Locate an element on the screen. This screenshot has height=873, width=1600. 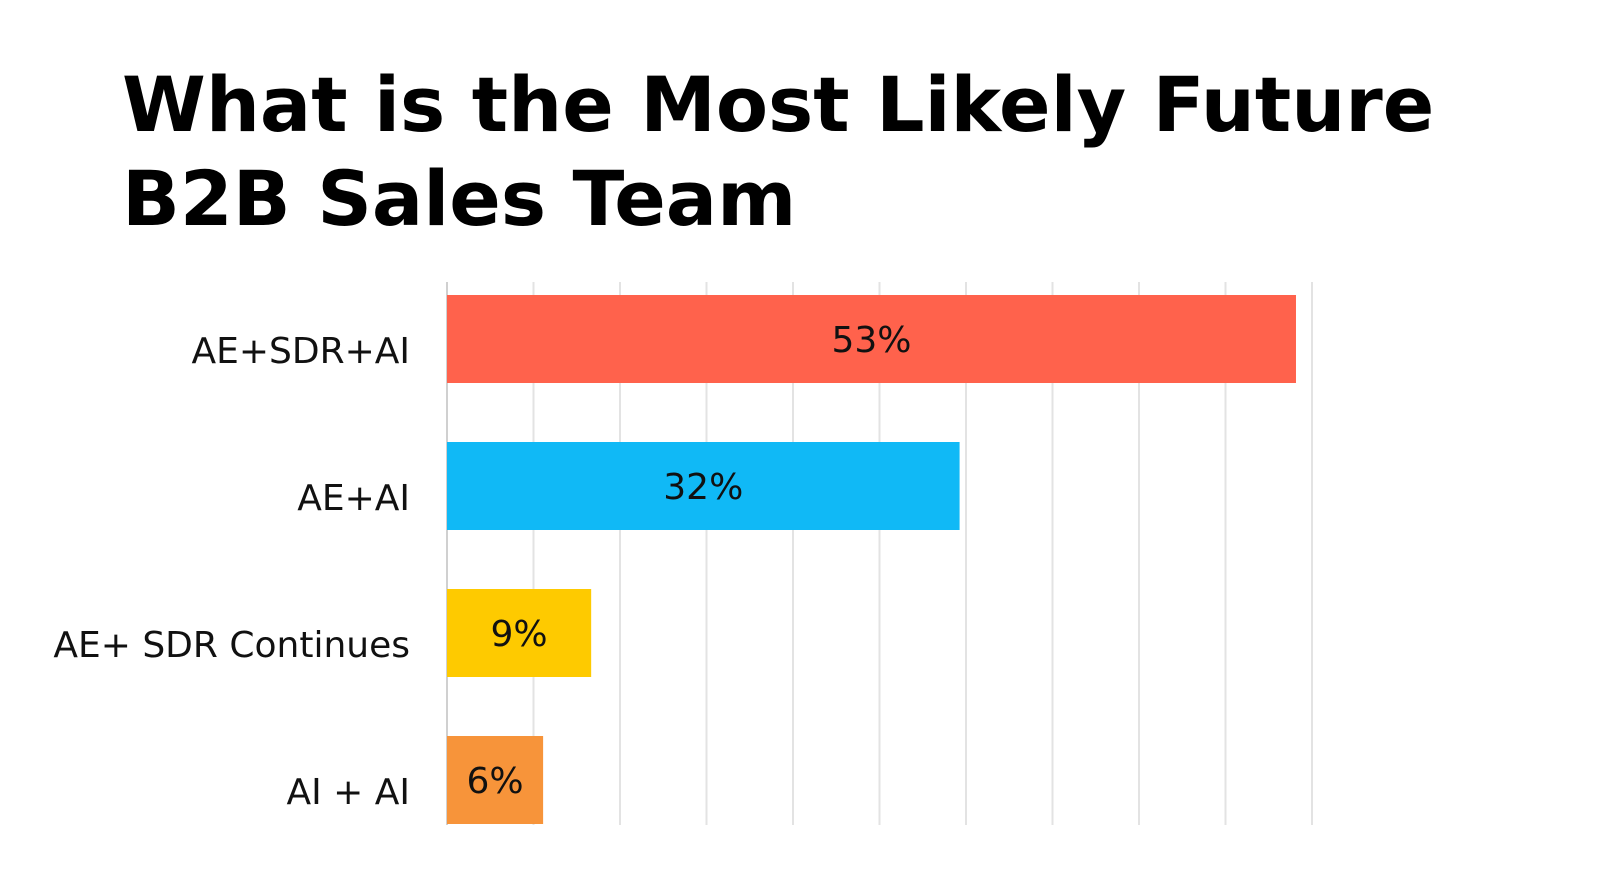
data-label: 9% is located at coordinates (519, 634).